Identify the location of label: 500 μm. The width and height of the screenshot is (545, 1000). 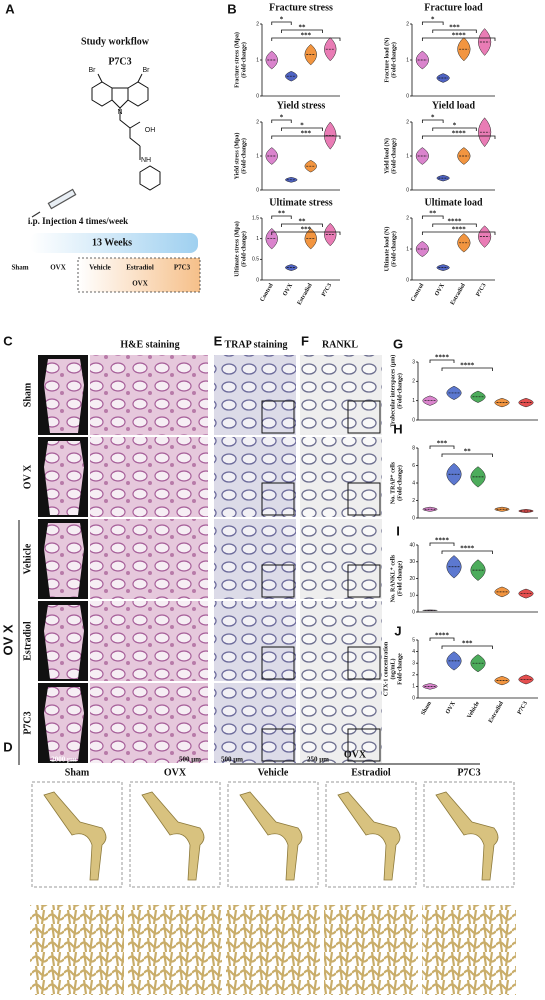
(232, 760).